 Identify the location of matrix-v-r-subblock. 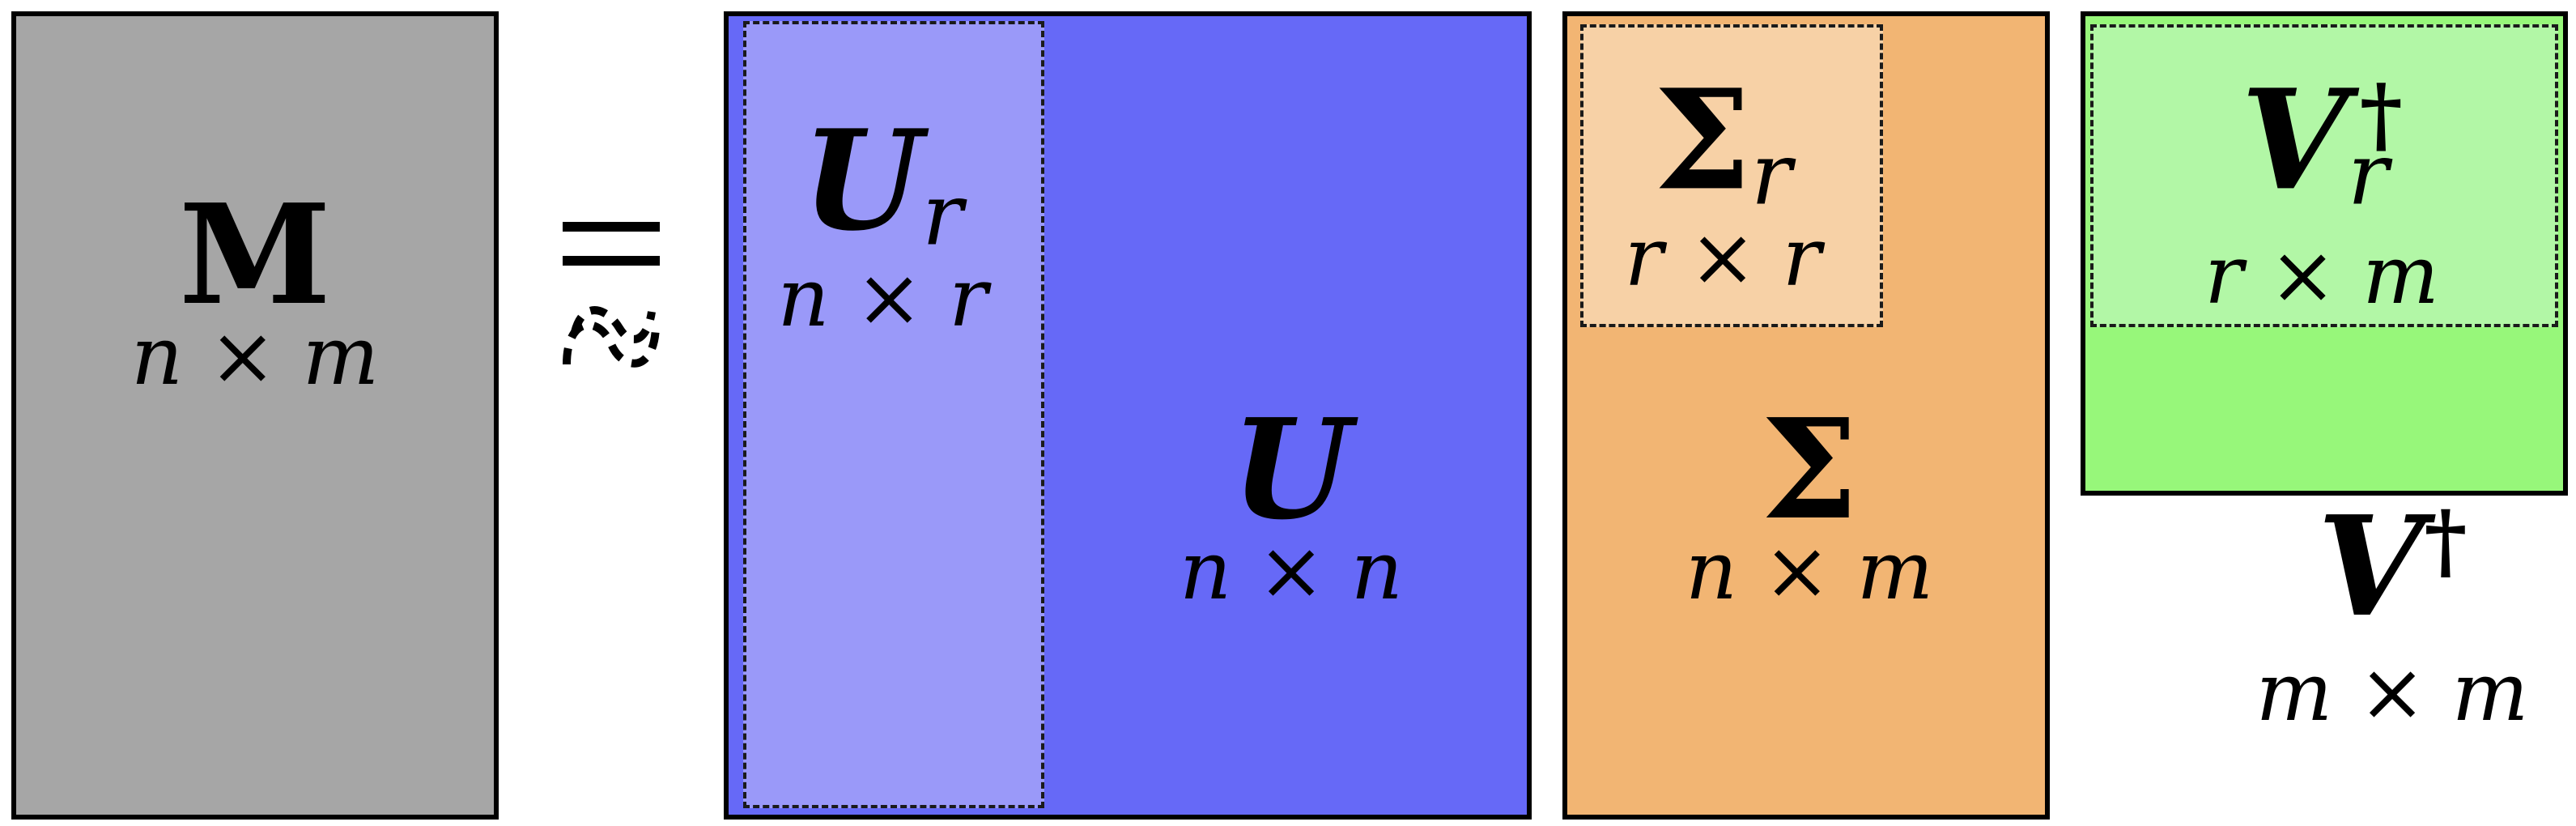
(2324, 175).